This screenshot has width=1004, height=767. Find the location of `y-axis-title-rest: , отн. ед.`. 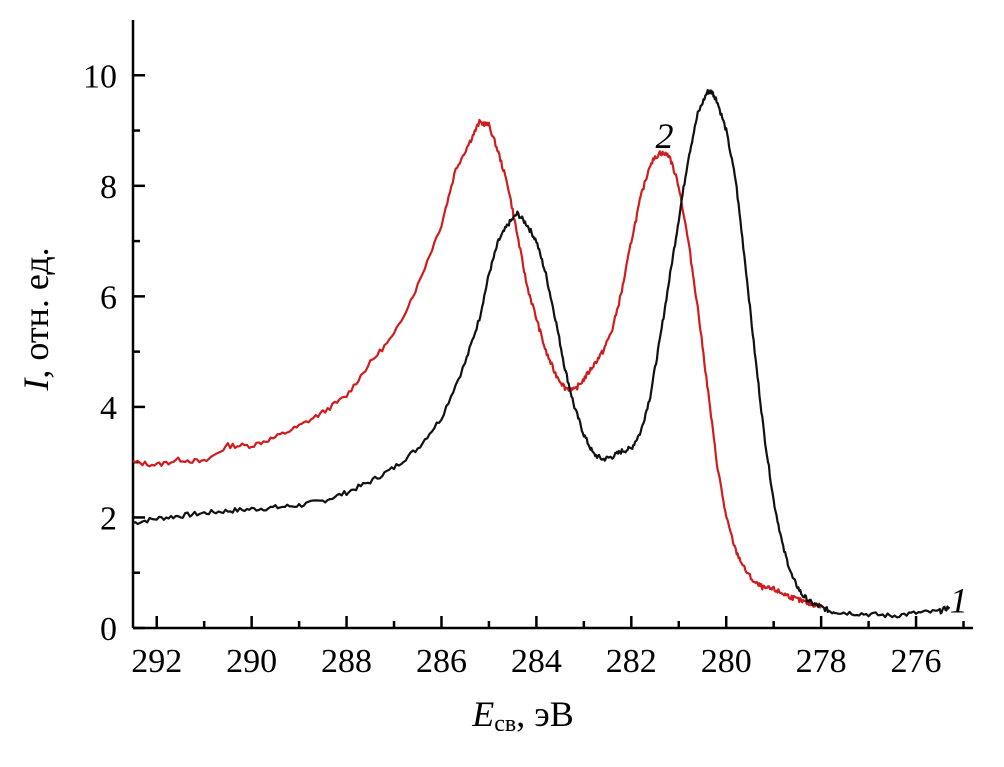

y-axis-title-rest: , отн. ед. is located at coordinates (36, 312).